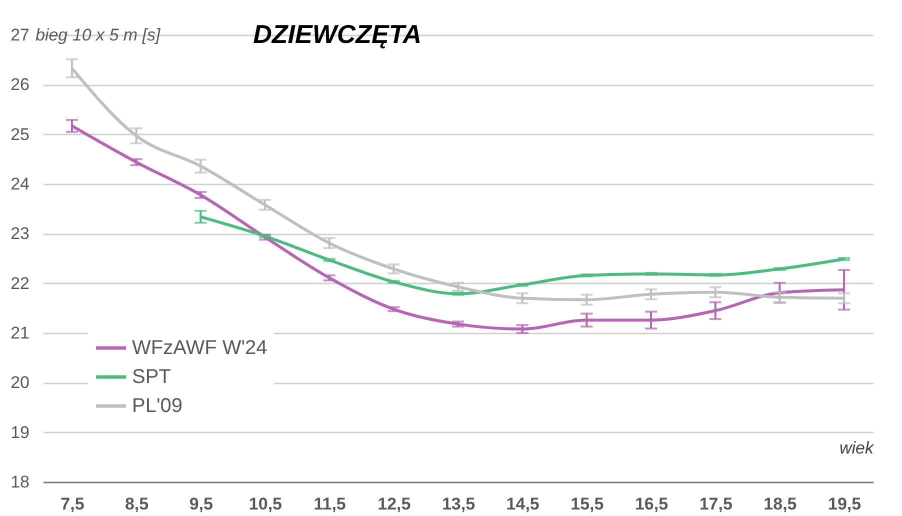  Describe the element at coordinates (330, 504) in the screenshot. I see `x-tick-label: 11,5` at that location.